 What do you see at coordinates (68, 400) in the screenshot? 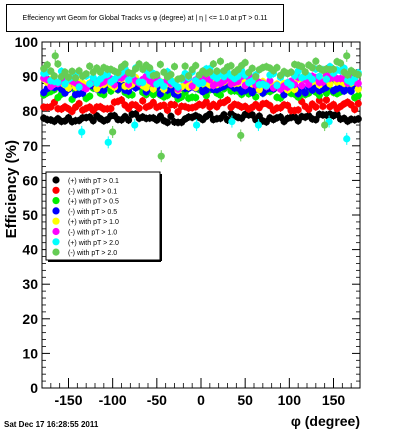
I see `x-tick-label: -150` at bounding box center [68, 400].